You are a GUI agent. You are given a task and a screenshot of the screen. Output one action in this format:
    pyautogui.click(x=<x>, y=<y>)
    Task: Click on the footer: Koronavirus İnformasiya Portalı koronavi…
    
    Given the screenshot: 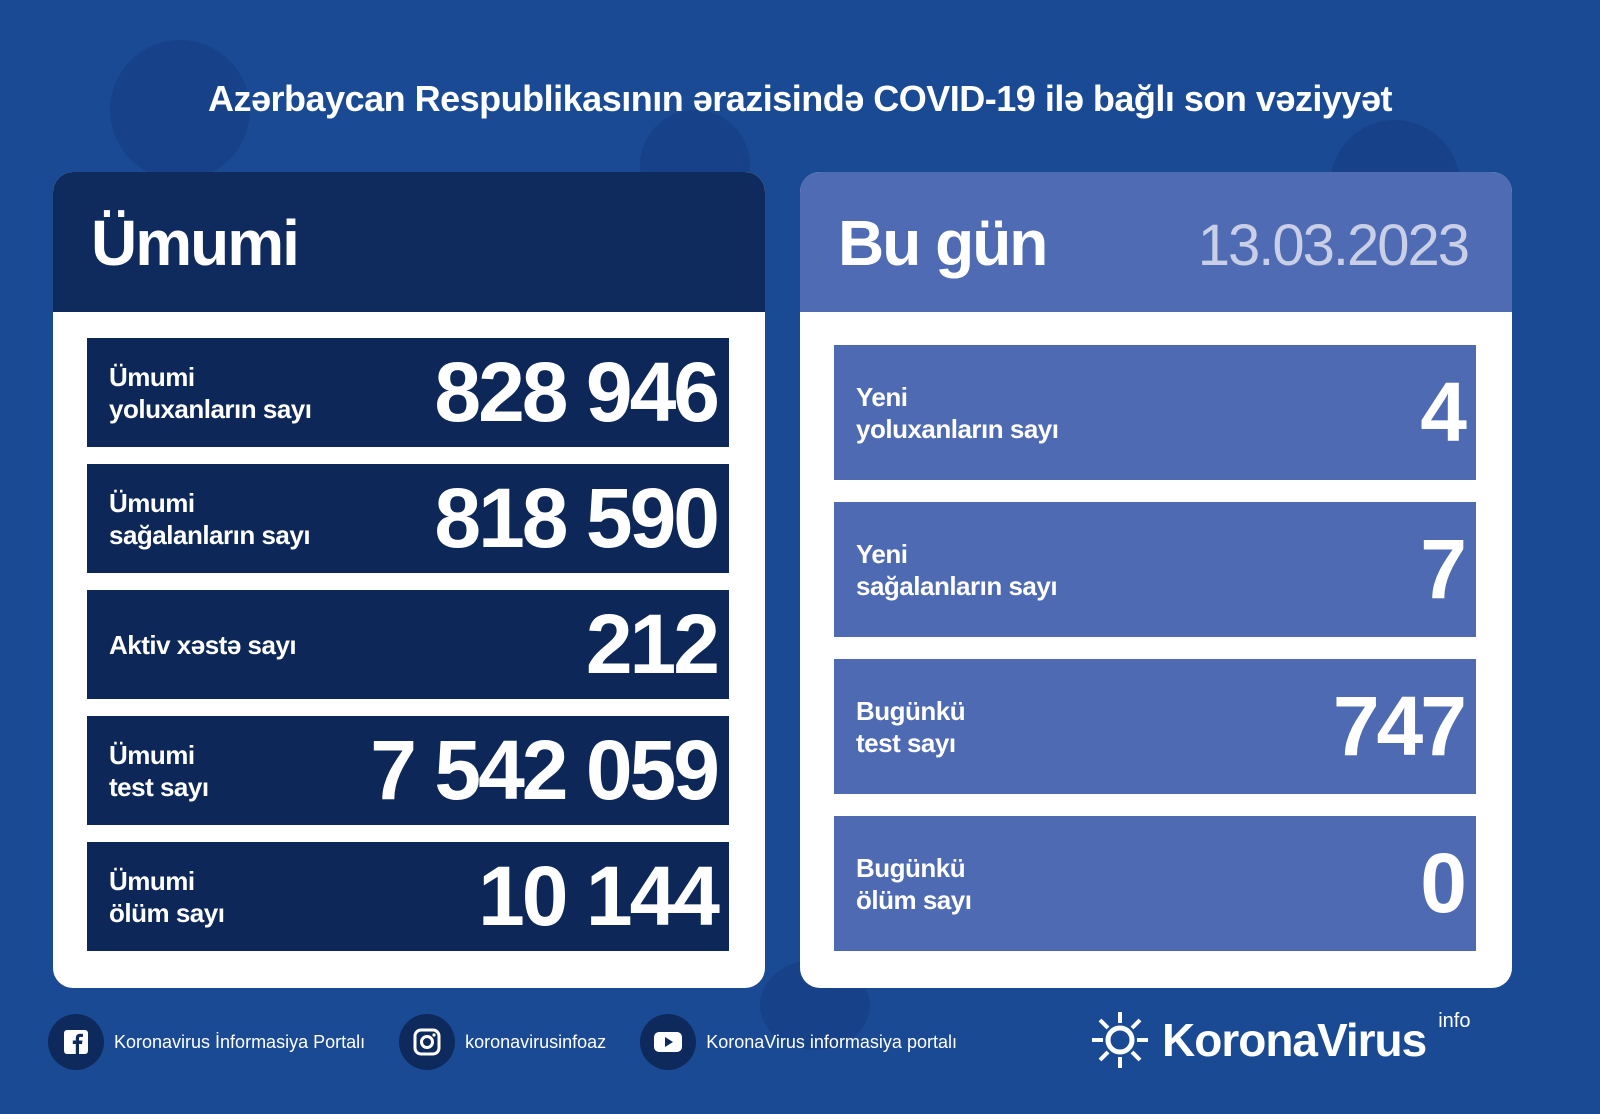 What is the action you would take?
    pyautogui.click(x=502, y=1042)
    